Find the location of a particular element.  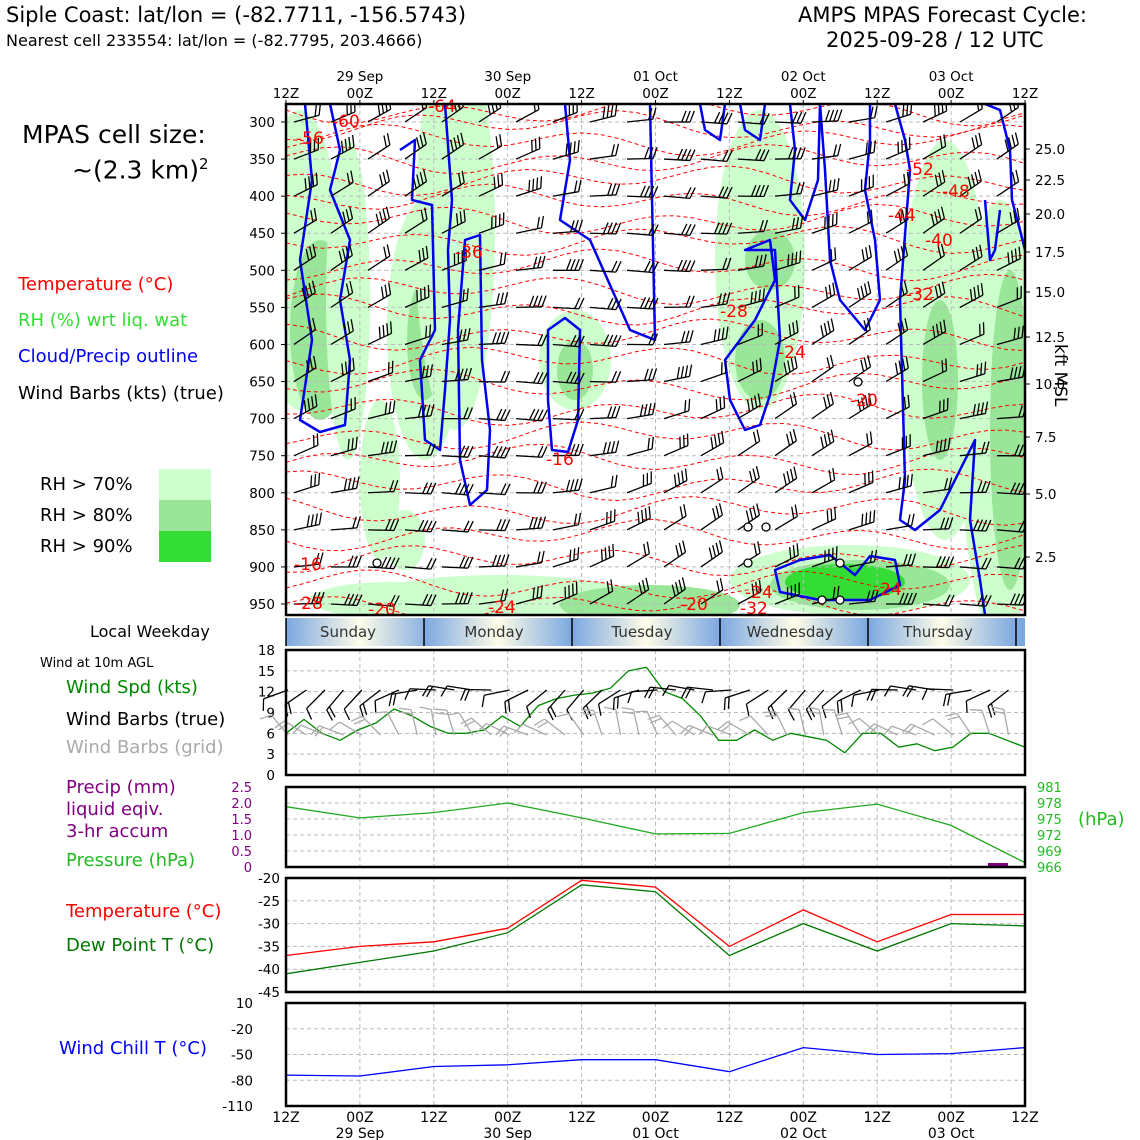

contour-label: -20 is located at coordinates (864, 401).